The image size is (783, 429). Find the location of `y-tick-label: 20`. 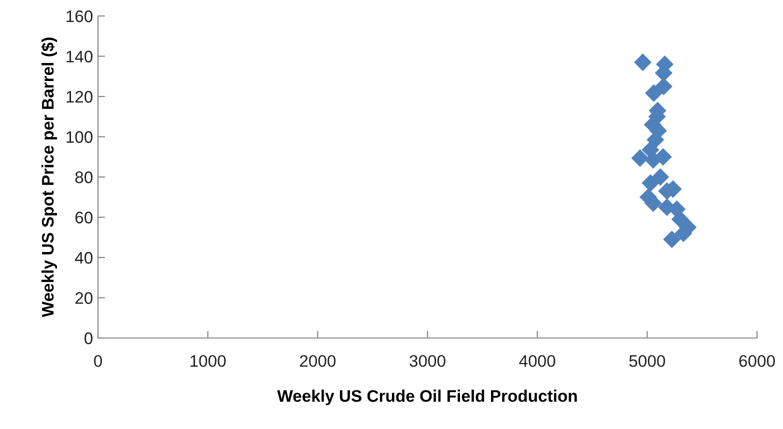

y-tick-label: 20 is located at coordinates (83, 298).